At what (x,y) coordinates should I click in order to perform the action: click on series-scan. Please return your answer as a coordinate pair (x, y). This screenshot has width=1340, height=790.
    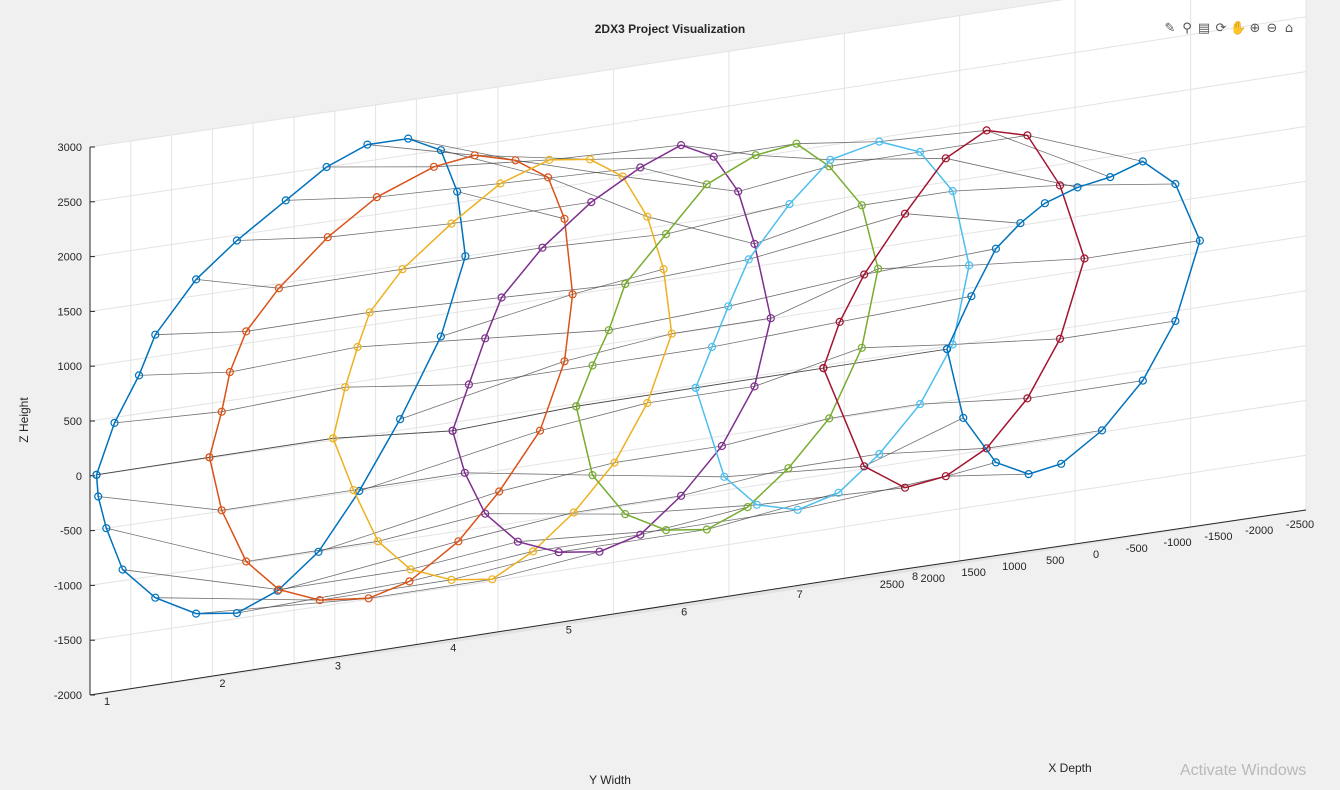
    Looking at the image, I should click on (954, 309).